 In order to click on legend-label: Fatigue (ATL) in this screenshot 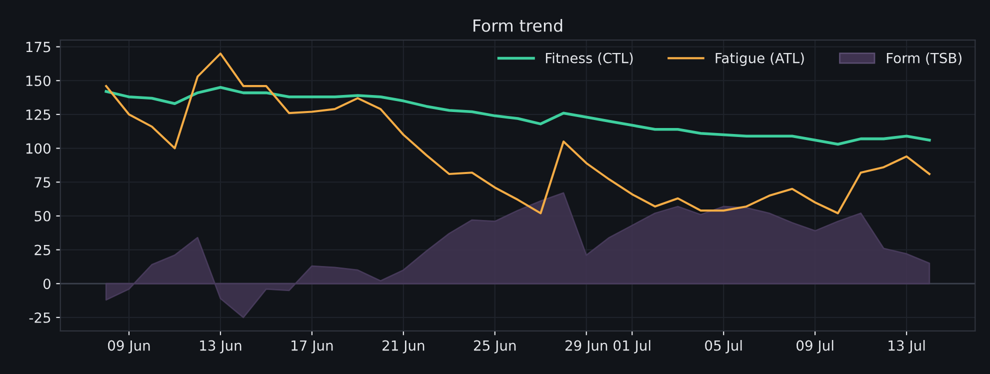, I will do `click(760, 59)`.